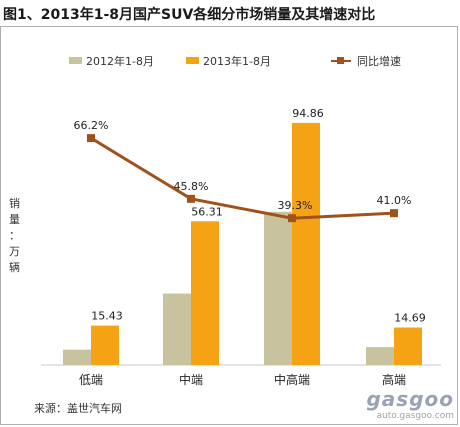 This screenshot has width=460, height=427. I want to click on legend: 2012年1-8月 2013年1-8月 同比增速, so click(235, 61).